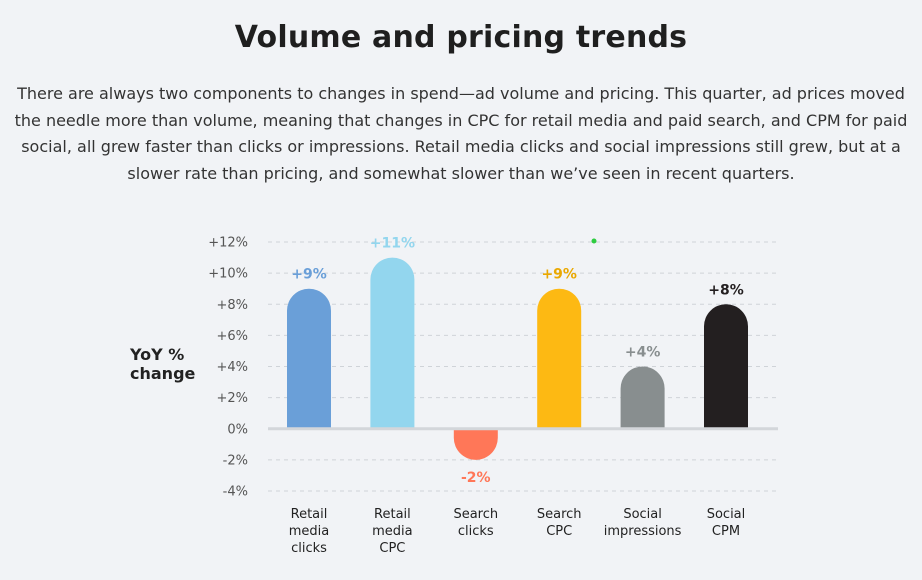 This screenshot has height=580, width=922. What do you see at coordinates (157, 354) in the screenshot?
I see `y-axis-label-line-1: YoY %` at bounding box center [157, 354].